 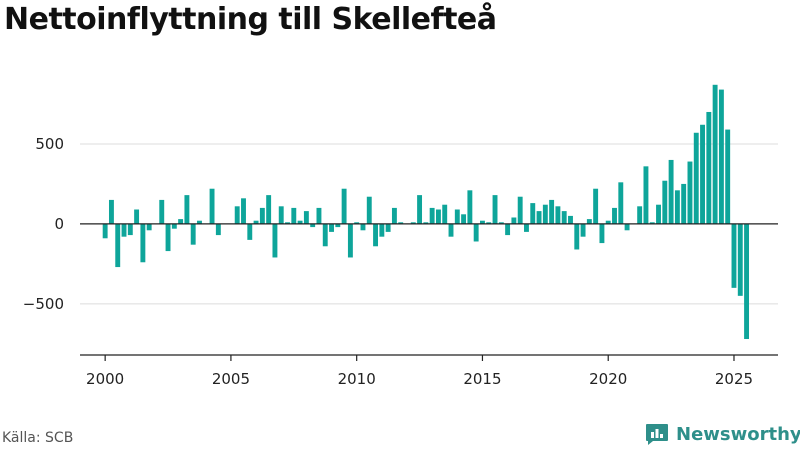 I want to click on y-tick-label: 500, so click(x=49, y=144).